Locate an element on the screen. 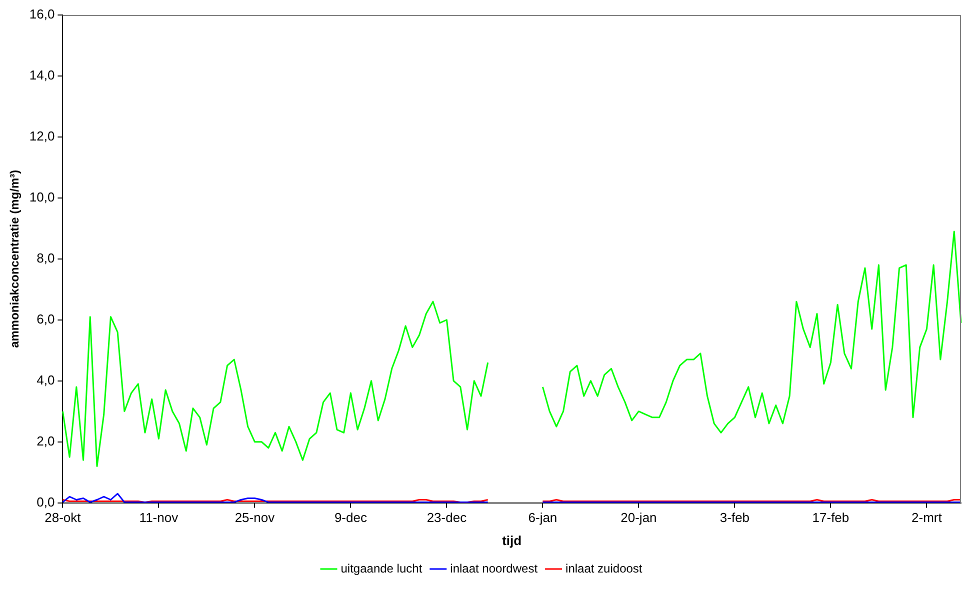 The width and height of the screenshot is (967, 589). x-tick-label: 6-jan is located at coordinates (543, 518).